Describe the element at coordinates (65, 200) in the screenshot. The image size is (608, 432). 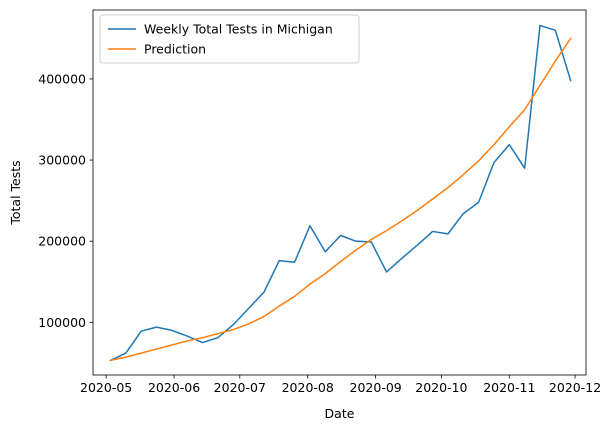
I see `y-axis-ticks: 100000 200000 300000 400000` at that location.